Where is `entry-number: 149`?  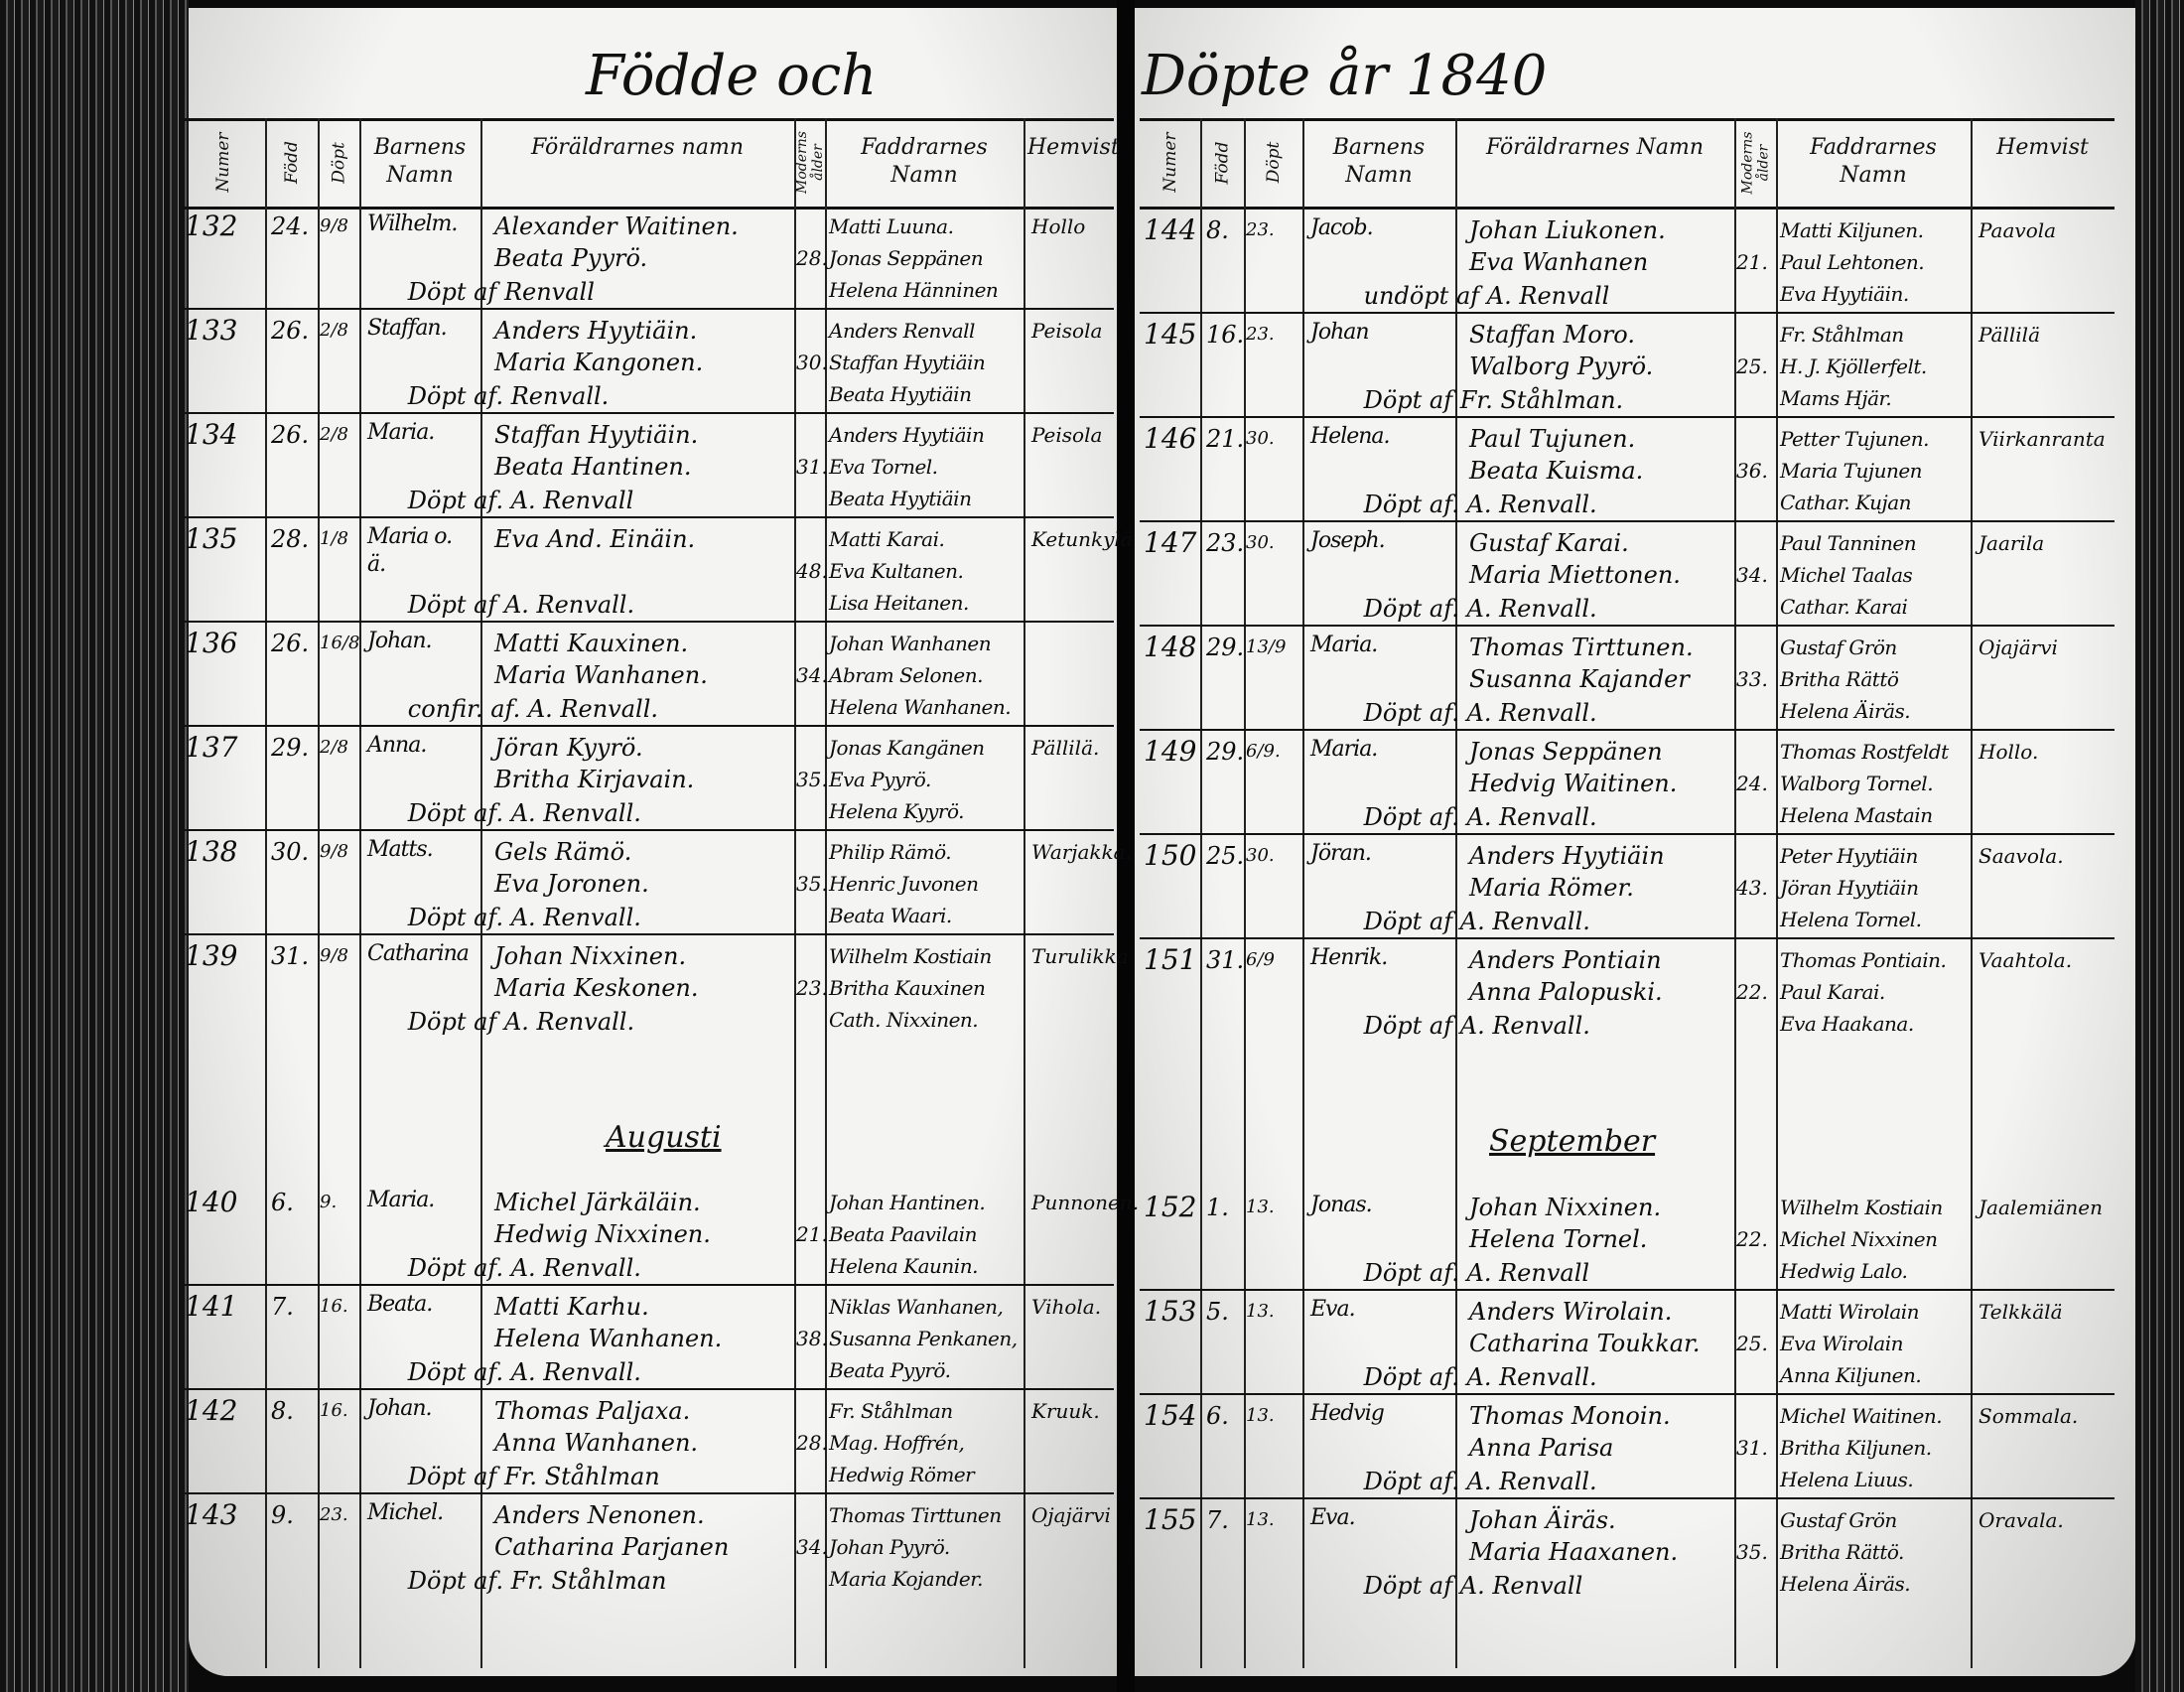
entry-number: 149 is located at coordinates (1170, 751).